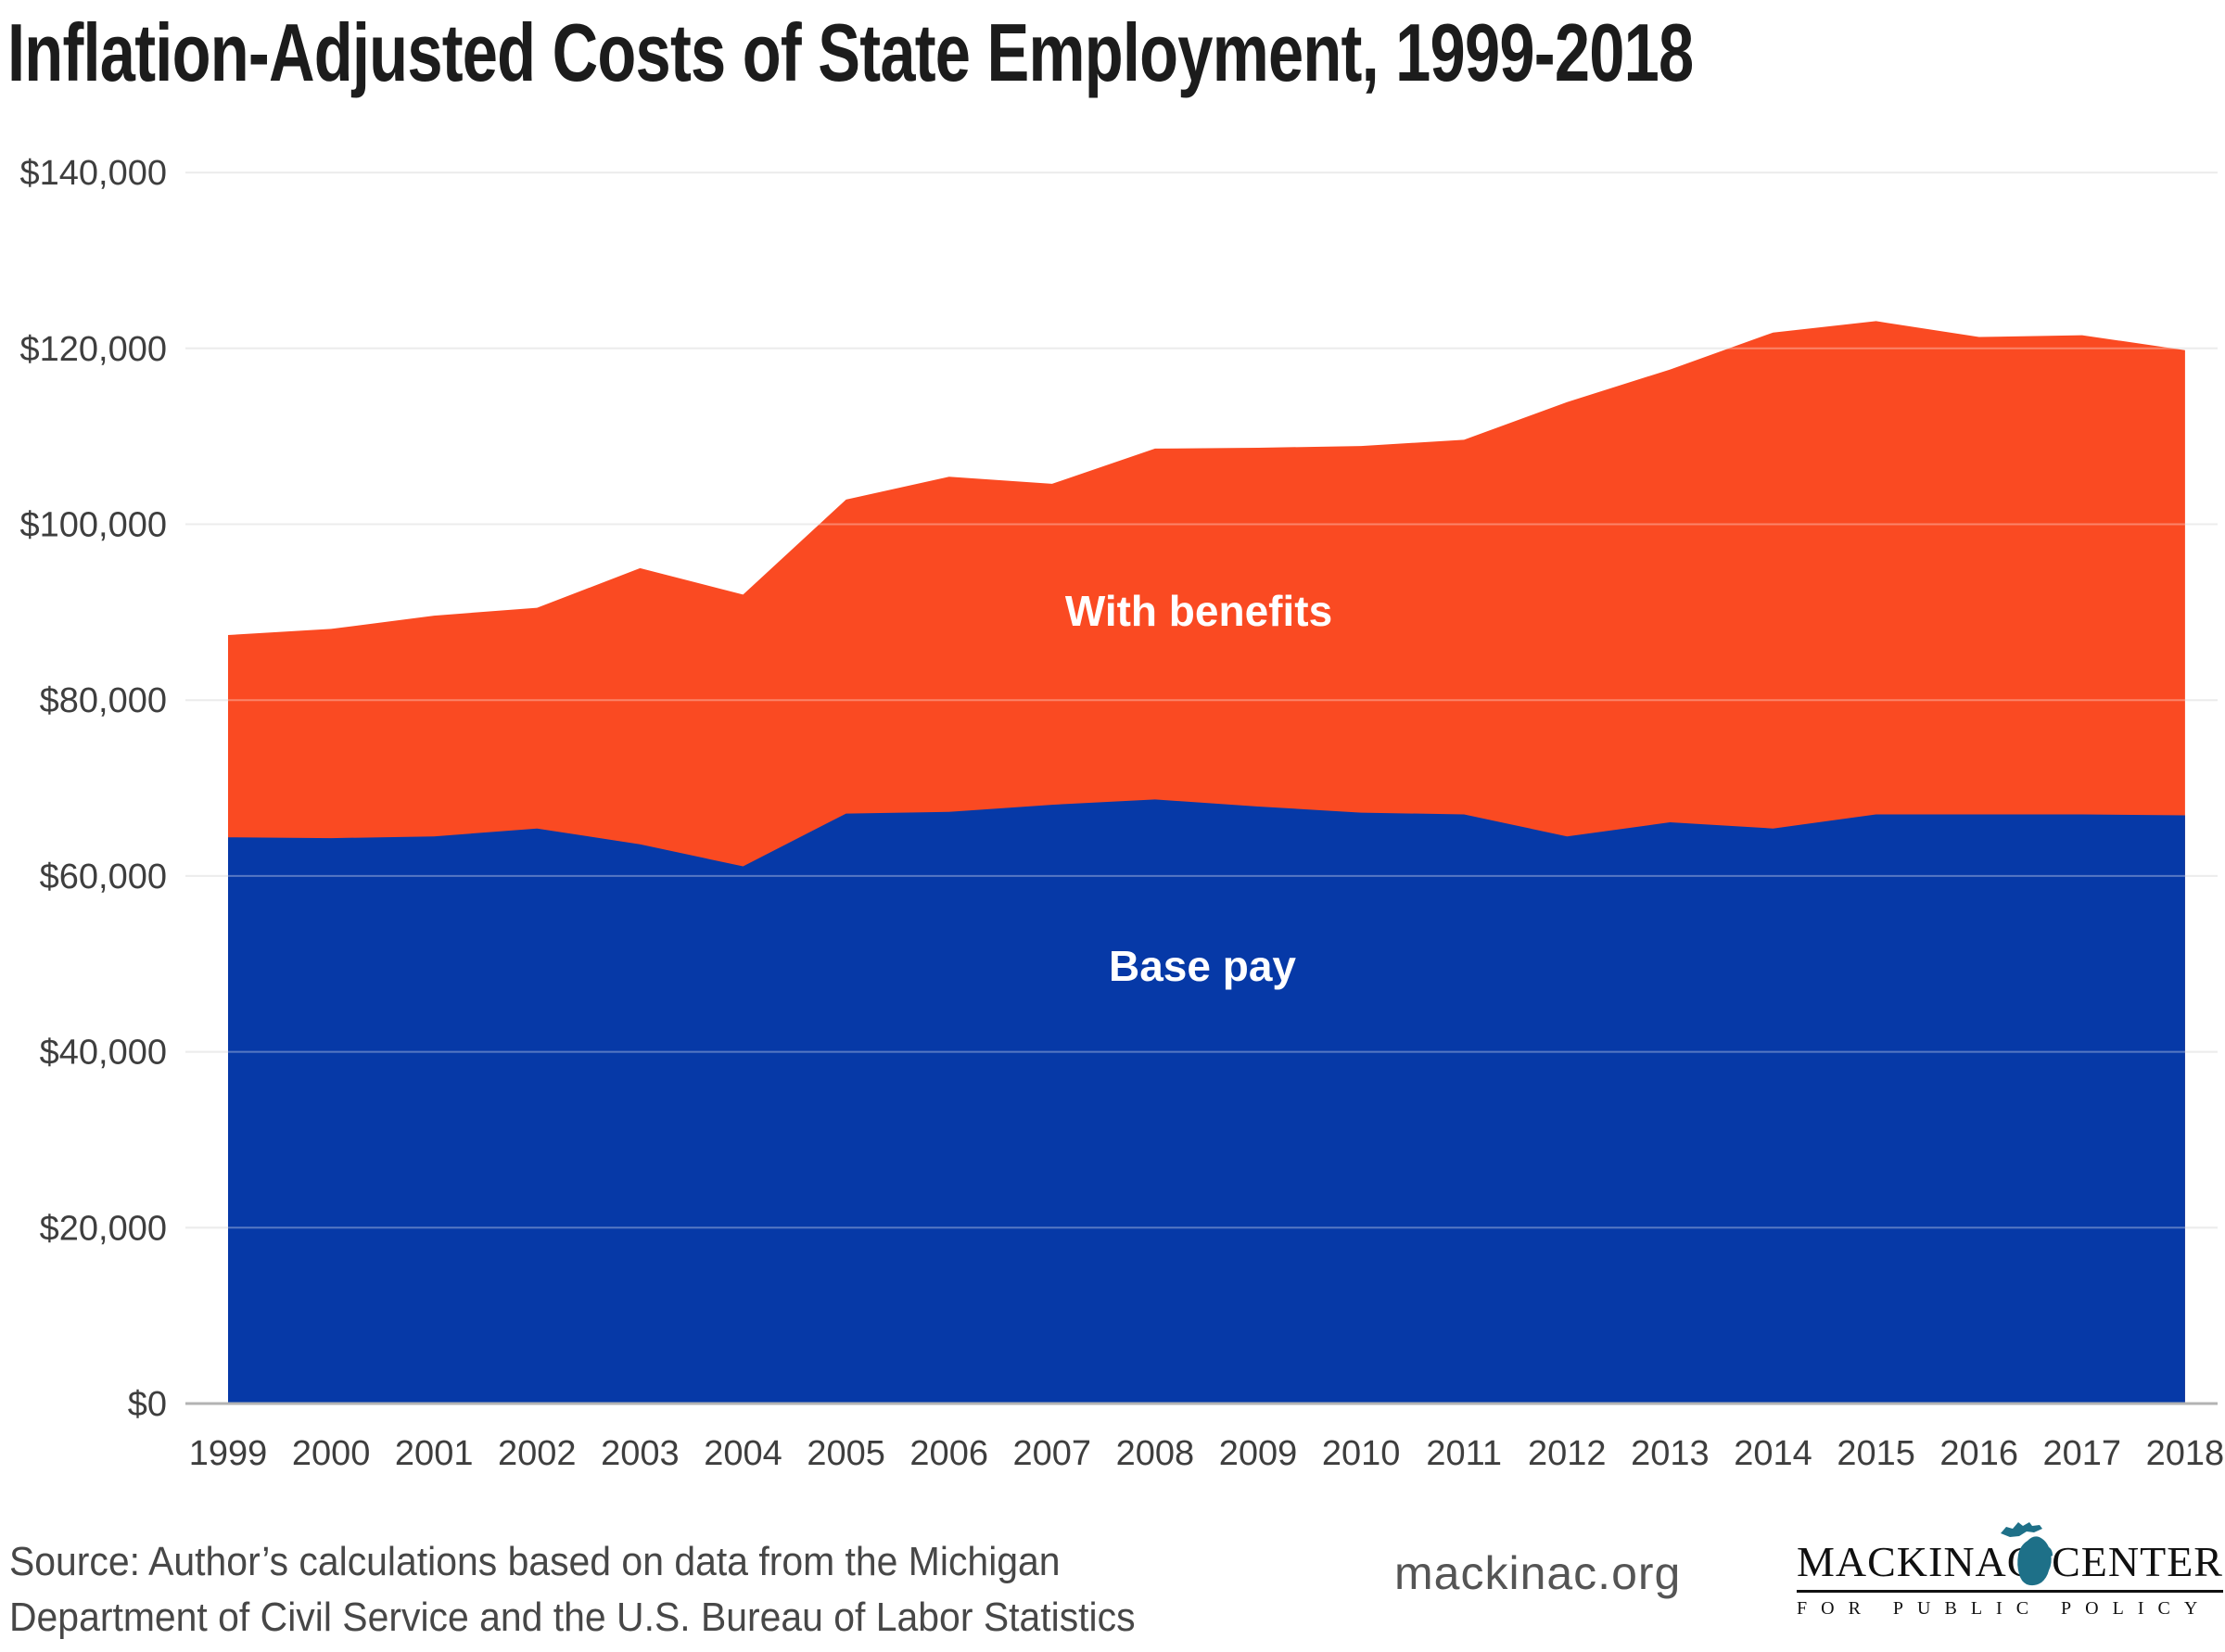 This screenshot has height=1652, width=2225. What do you see at coordinates (1538, 1573) in the screenshot?
I see `website-link: mackinac.org` at bounding box center [1538, 1573].